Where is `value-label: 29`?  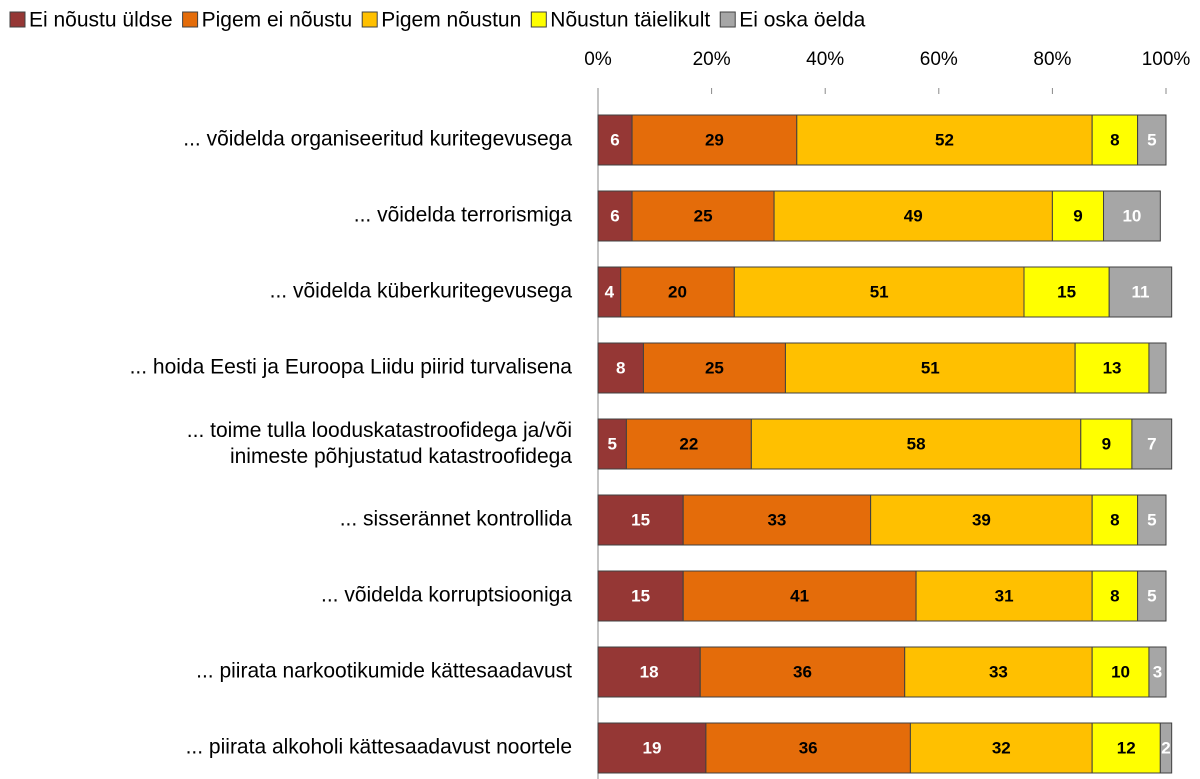
value-label: 29 is located at coordinates (714, 139).